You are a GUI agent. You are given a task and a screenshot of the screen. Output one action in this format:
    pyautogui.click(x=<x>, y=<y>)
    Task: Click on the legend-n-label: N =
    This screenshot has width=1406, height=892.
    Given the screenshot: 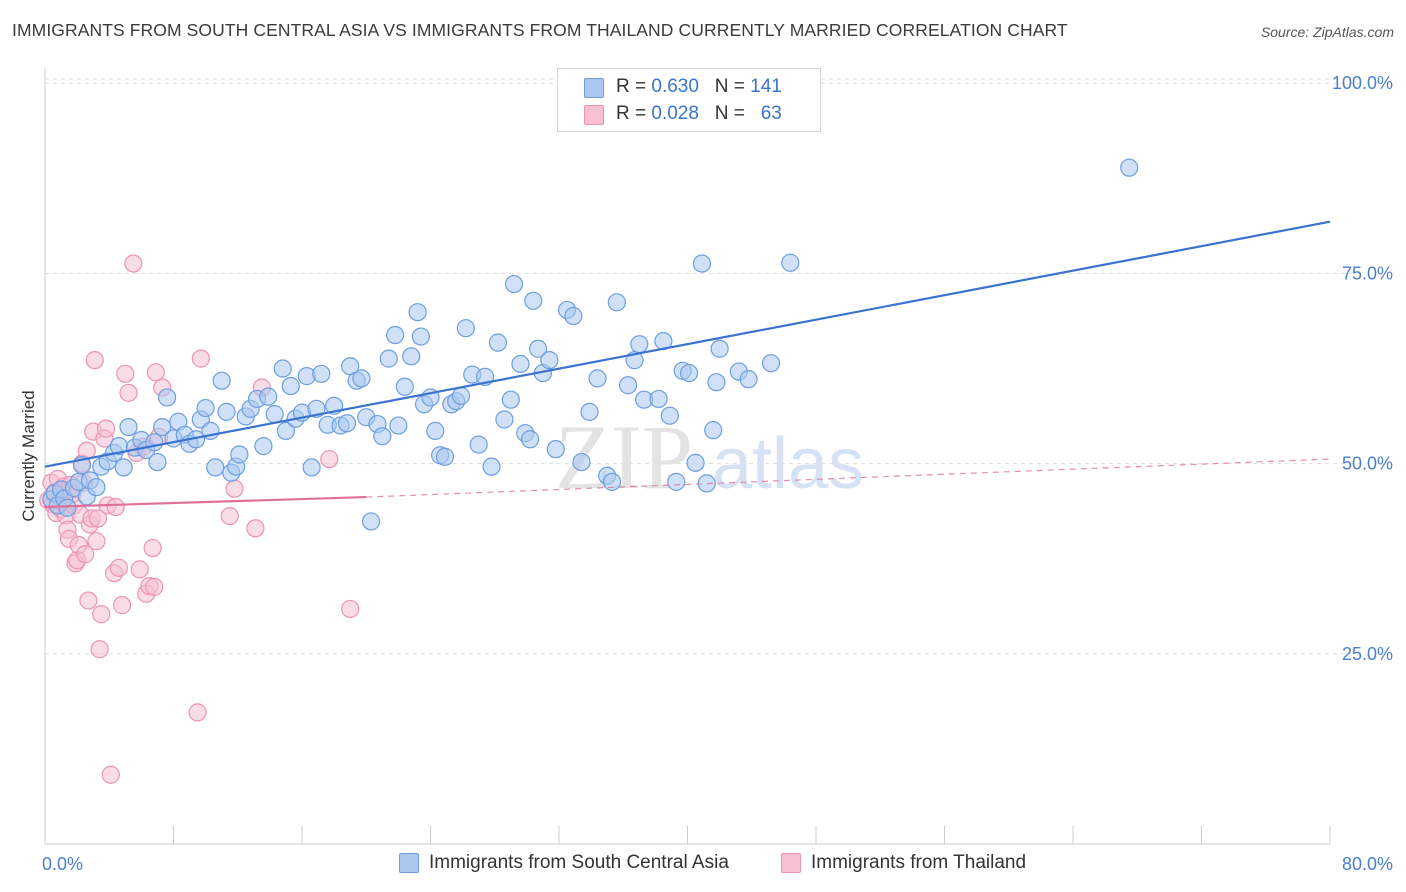 What is the action you would take?
    pyautogui.click(x=732, y=86)
    